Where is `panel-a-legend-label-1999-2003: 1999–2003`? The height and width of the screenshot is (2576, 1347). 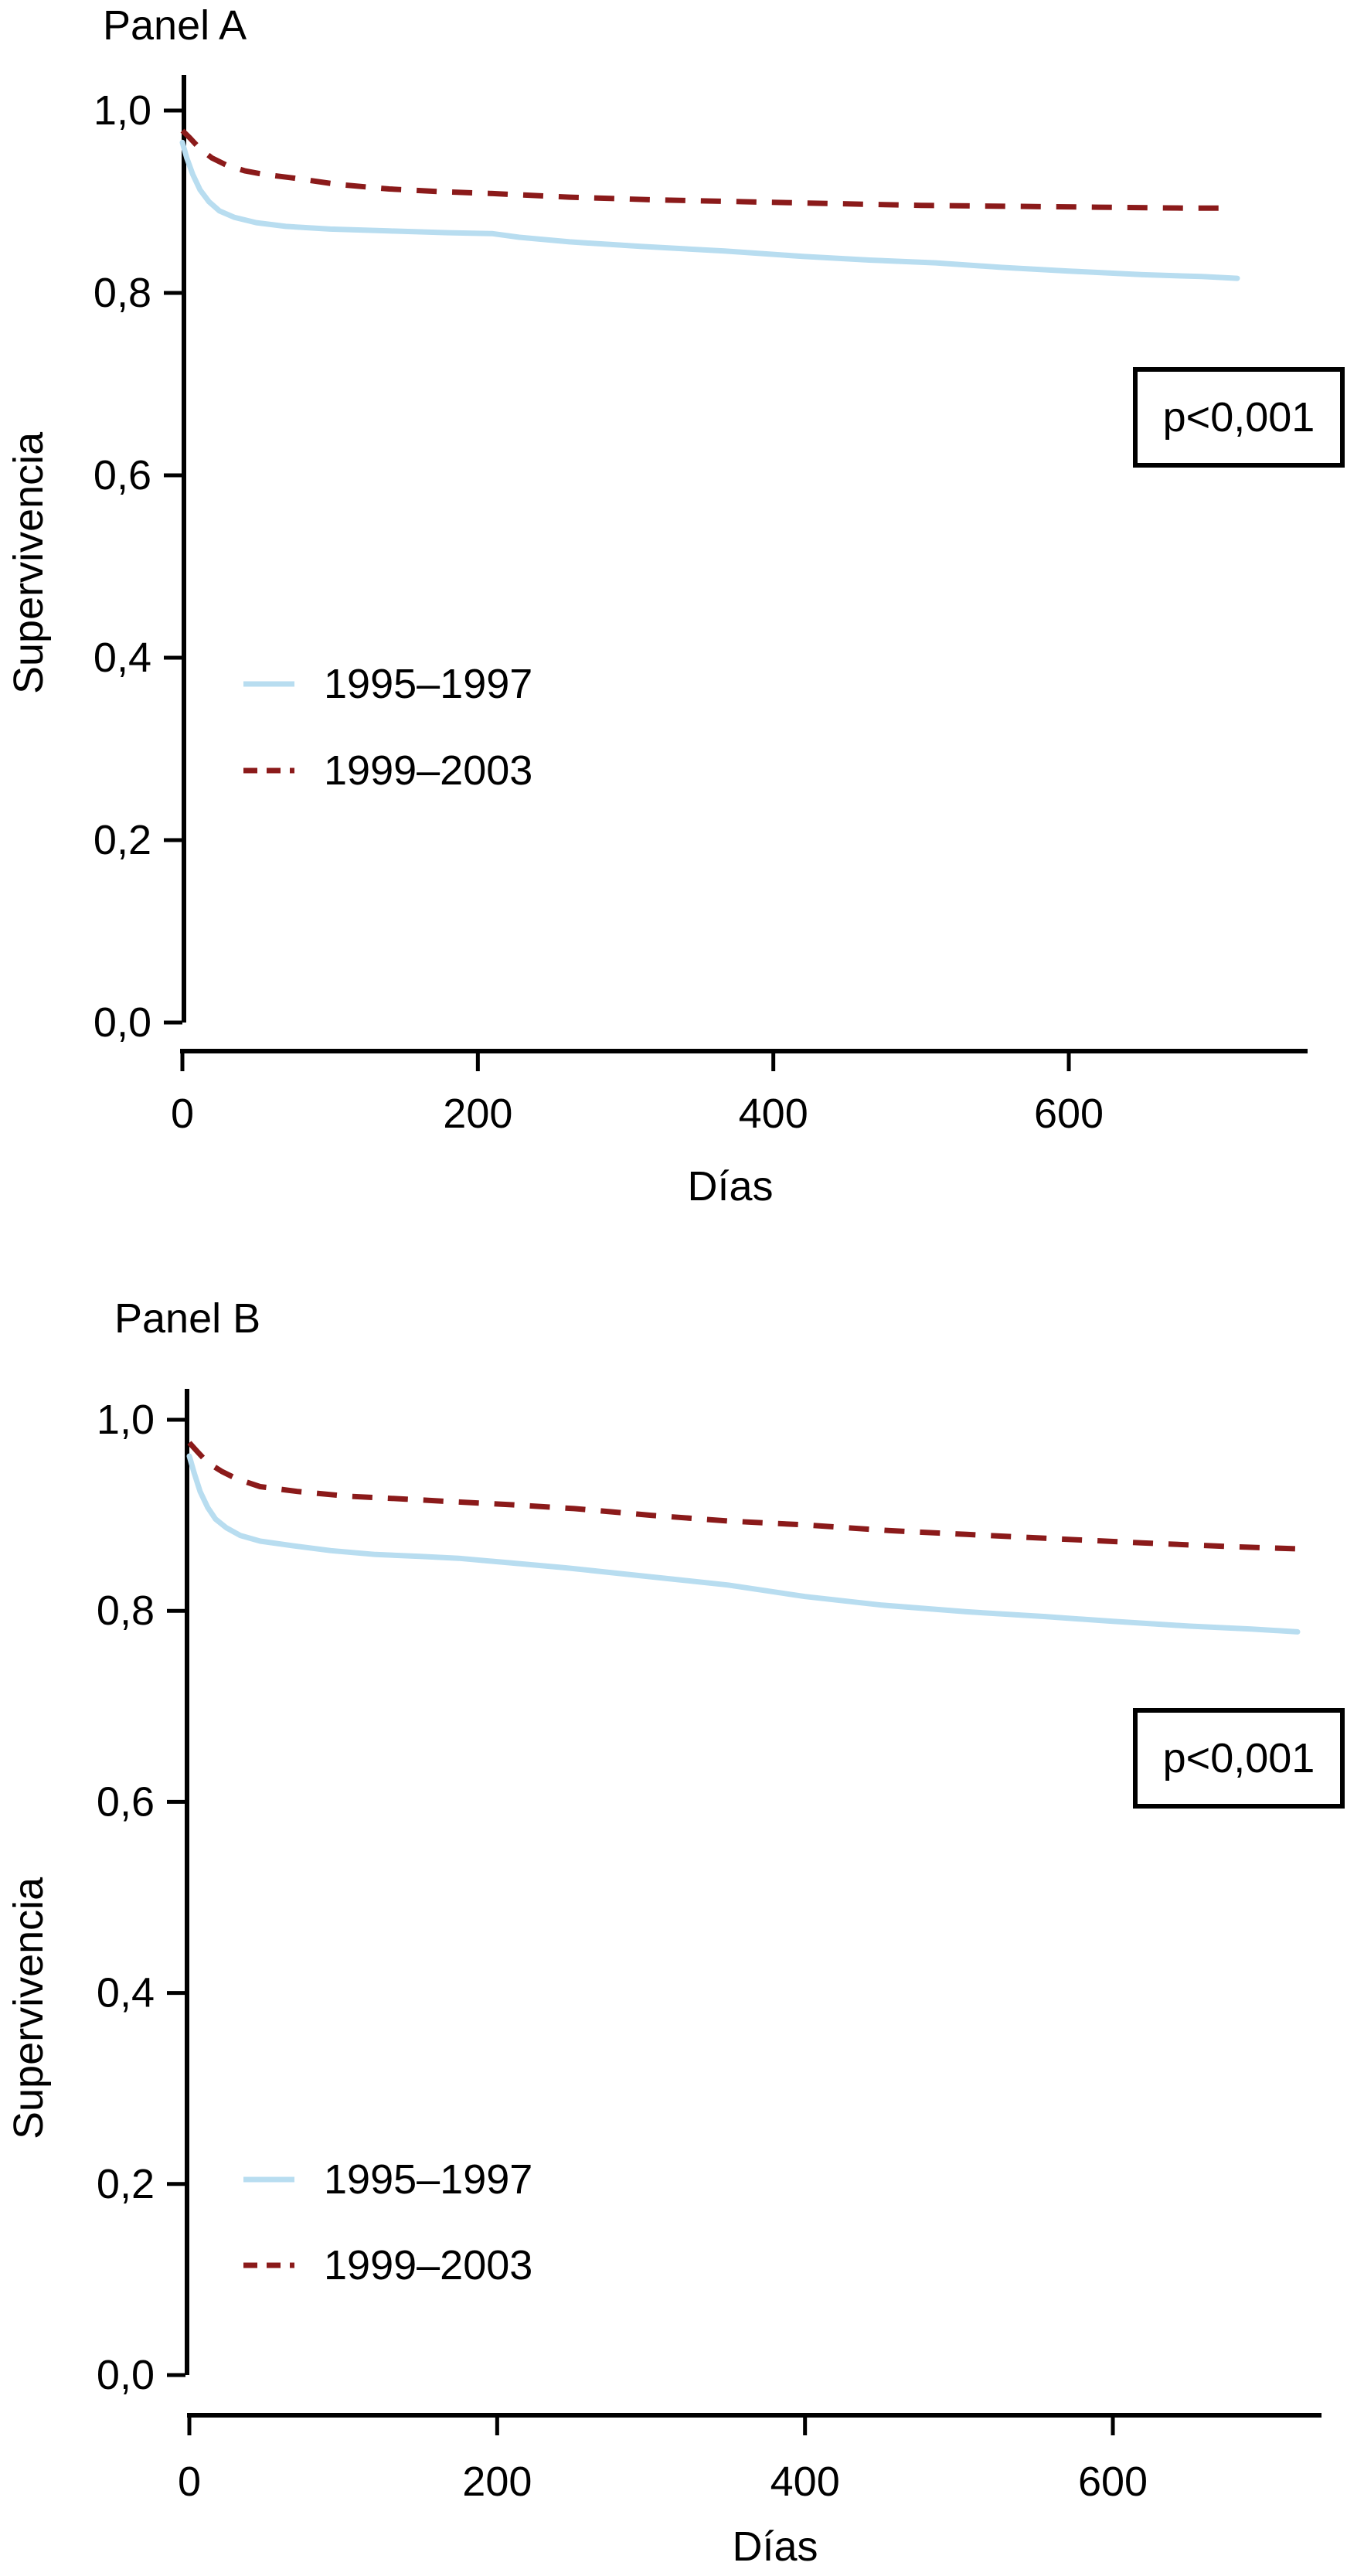
panel-a-legend-label-1999-2003: 1999–2003 is located at coordinates (428, 770).